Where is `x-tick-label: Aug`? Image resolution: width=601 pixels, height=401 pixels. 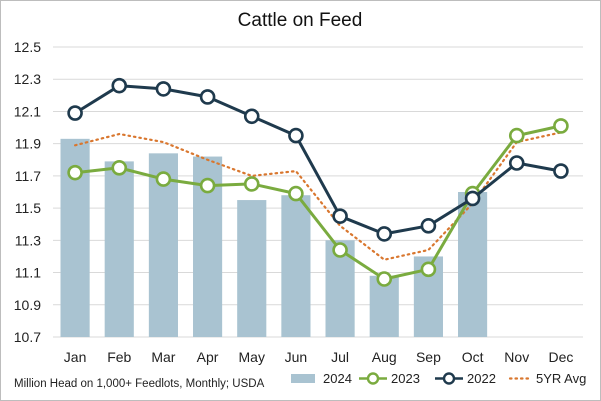
x-tick-label: Aug is located at coordinates (384, 357).